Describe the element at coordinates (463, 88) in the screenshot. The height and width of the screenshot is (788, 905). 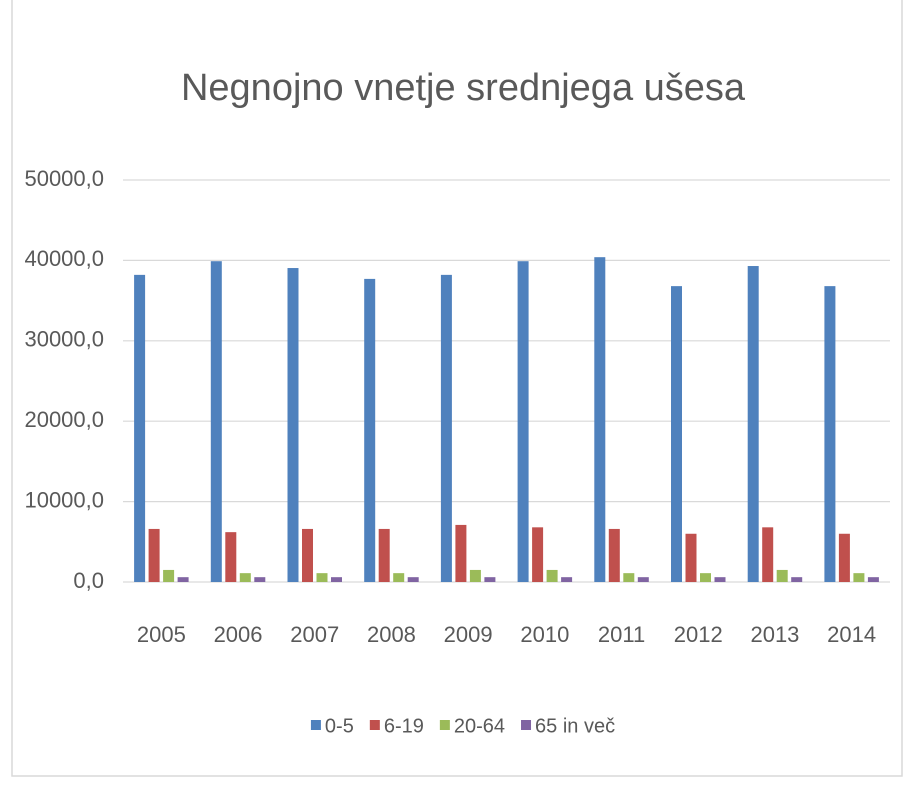
I see `chart-title: Negnojno vnetje srednjega ušesa` at that location.